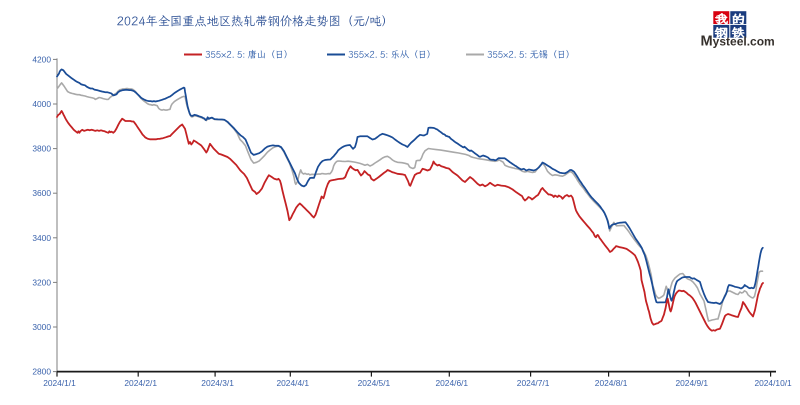 This screenshot has height=405, width=800. I want to click on svg-text: 2024/8/1, so click(611, 383).